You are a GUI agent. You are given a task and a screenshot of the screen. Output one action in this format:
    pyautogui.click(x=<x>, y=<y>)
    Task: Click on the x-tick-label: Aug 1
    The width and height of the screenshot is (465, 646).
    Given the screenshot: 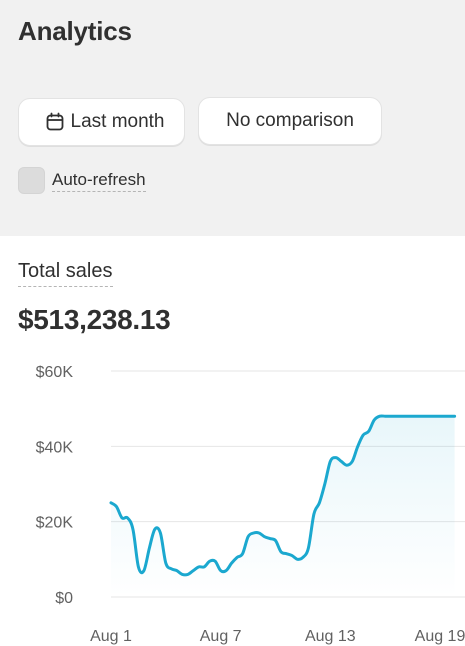 What is the action you would take?
    pyautogui.click(x=111, y=636)
    